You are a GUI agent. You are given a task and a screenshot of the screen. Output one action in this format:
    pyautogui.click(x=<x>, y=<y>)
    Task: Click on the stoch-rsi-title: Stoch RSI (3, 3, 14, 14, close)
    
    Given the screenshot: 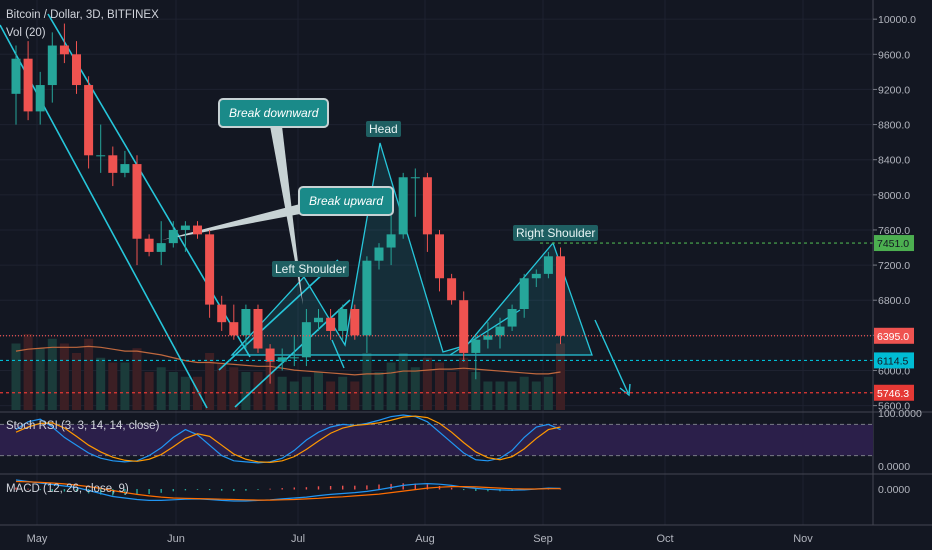 What is the action you would take?
    pyautogui.click(x=83, y=426)
    